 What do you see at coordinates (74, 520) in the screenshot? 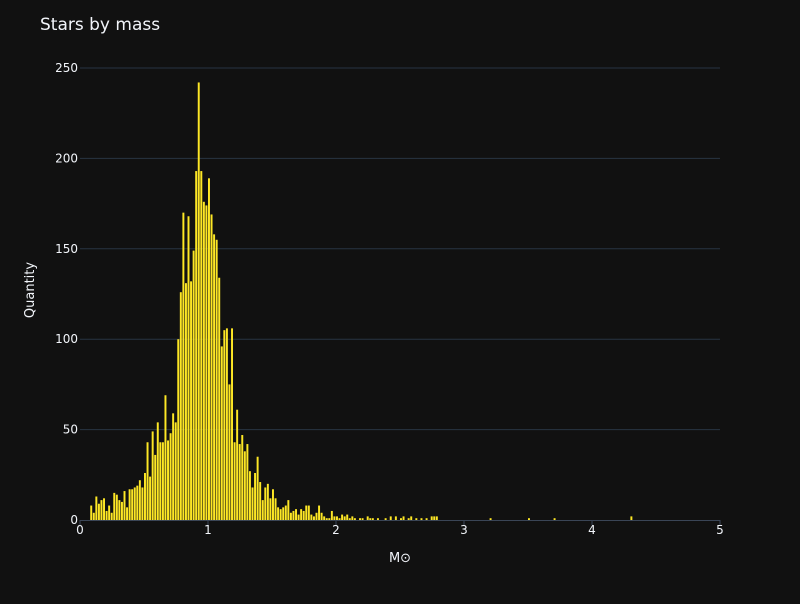
I see `y-tick-label: 0` at bounding box center [74, 520].